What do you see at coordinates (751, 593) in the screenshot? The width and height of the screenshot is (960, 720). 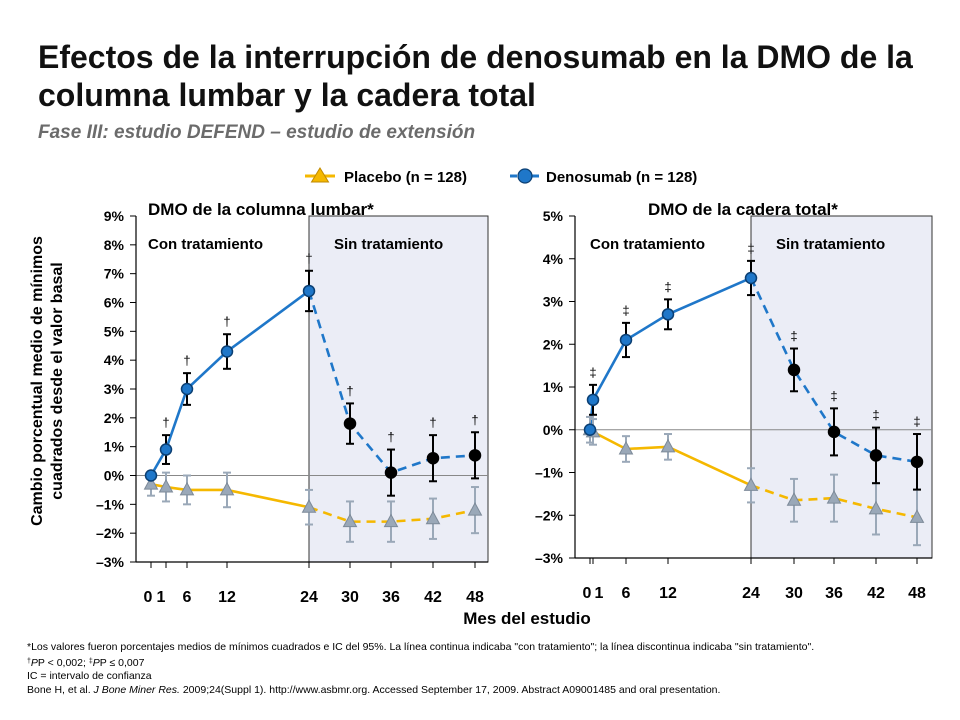 I see `x-tick-label: 24` at bounding box center [751, 593].